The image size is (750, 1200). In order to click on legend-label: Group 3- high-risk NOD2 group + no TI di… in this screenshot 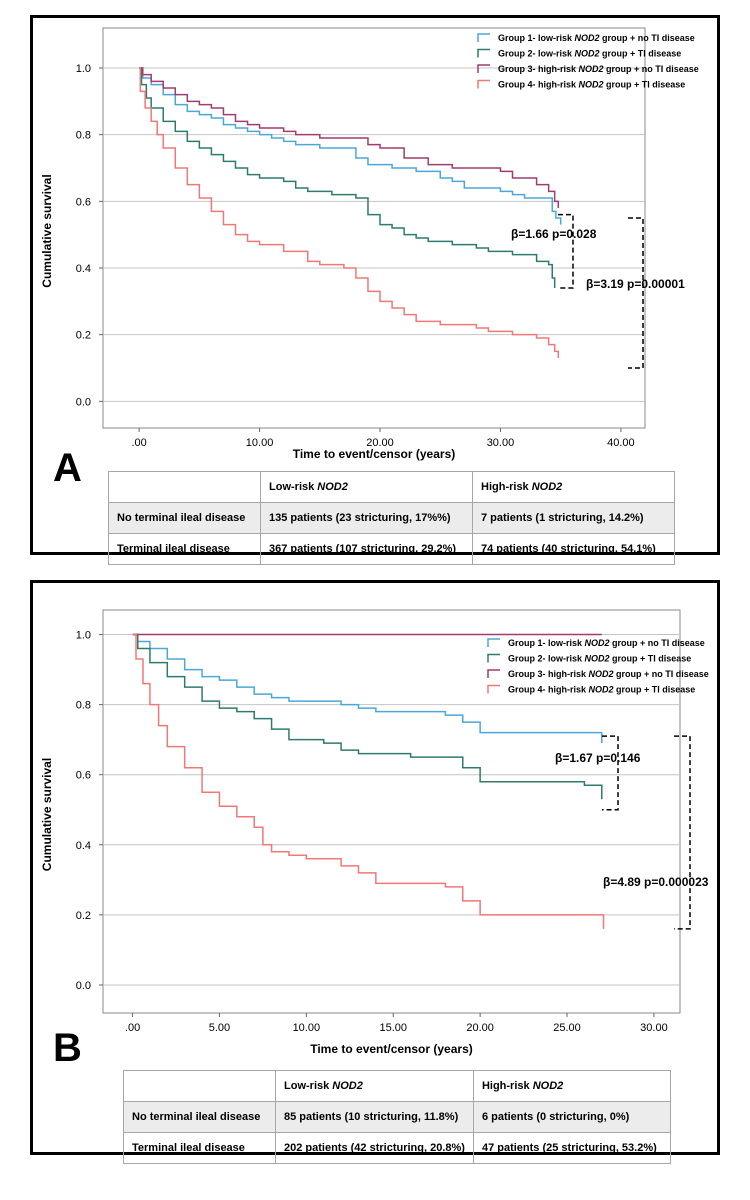, I will do `click(598, 69)`.